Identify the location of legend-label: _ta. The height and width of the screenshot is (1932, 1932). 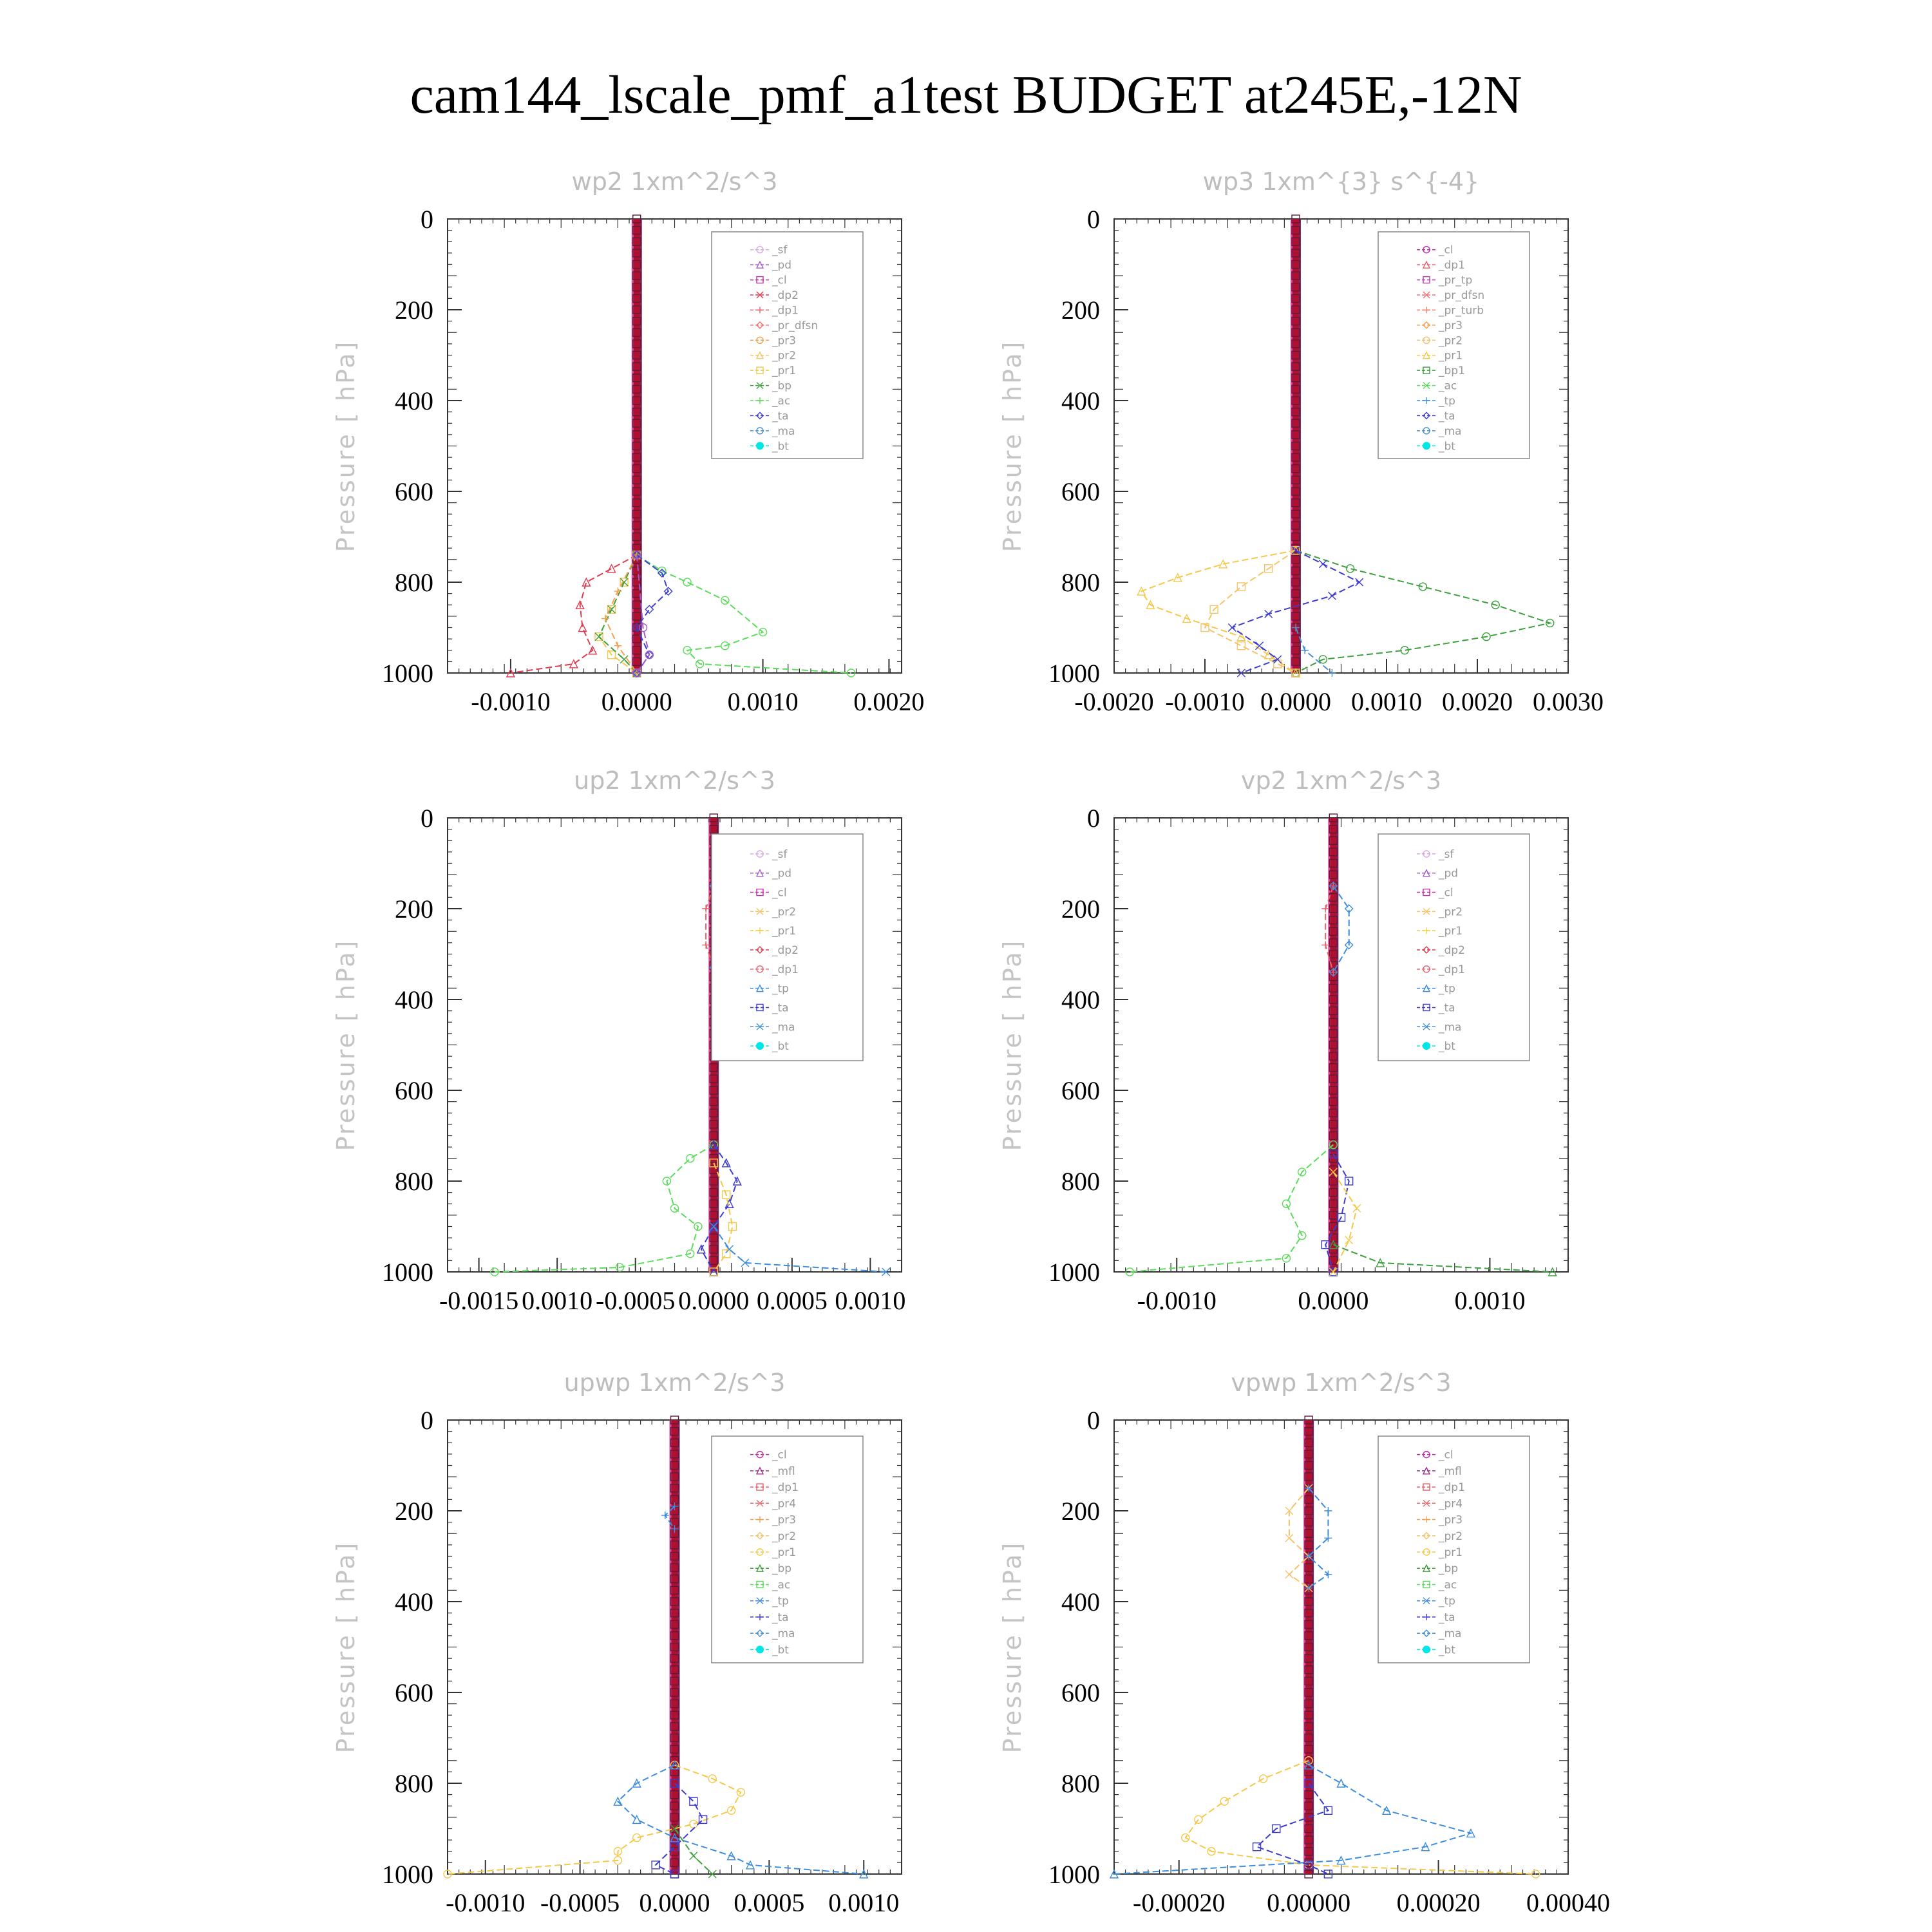
(1446, 1618).